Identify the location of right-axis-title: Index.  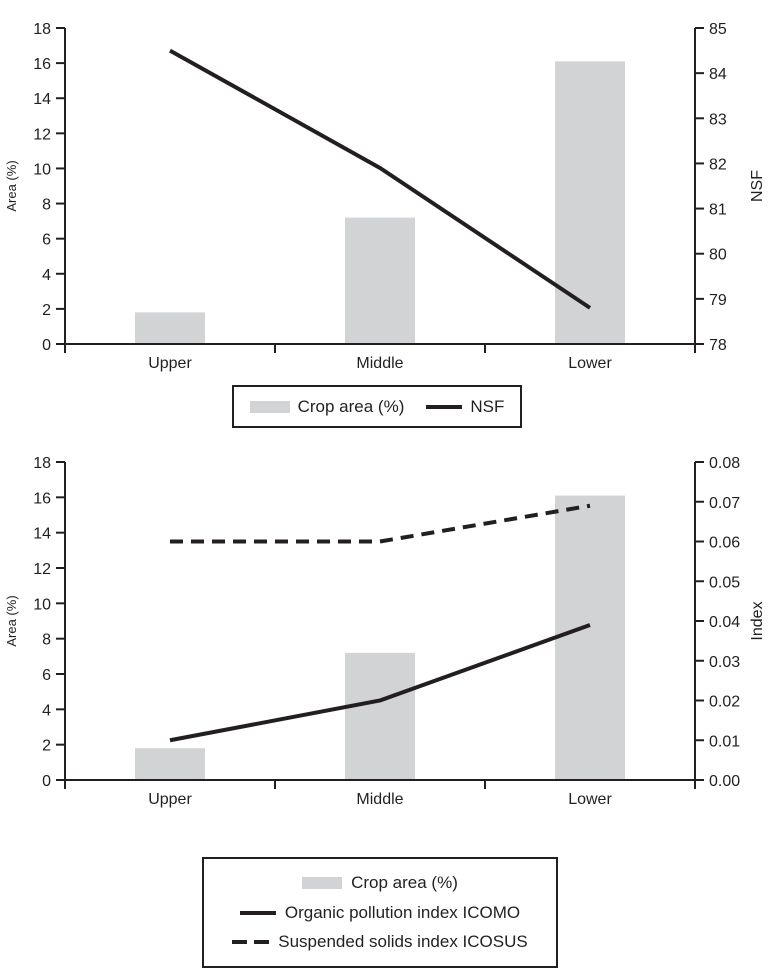
(757, 620).